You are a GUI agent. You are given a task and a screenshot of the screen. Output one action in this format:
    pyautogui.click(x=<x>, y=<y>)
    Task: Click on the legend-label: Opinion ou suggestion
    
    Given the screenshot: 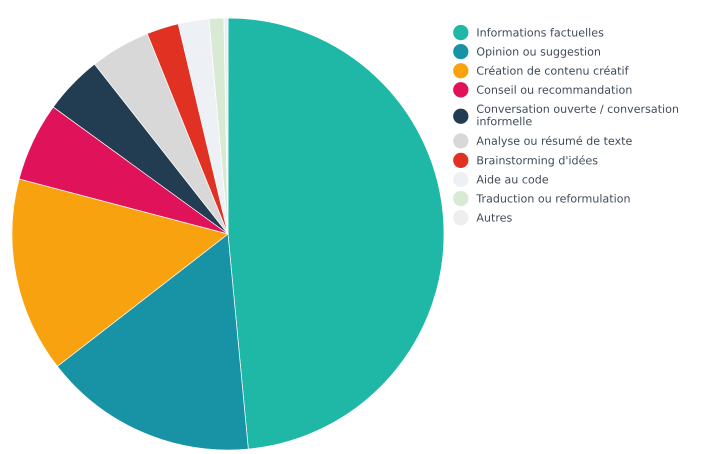 What is the action you would take?
    pyautogui.click(x=538, y=52)
    